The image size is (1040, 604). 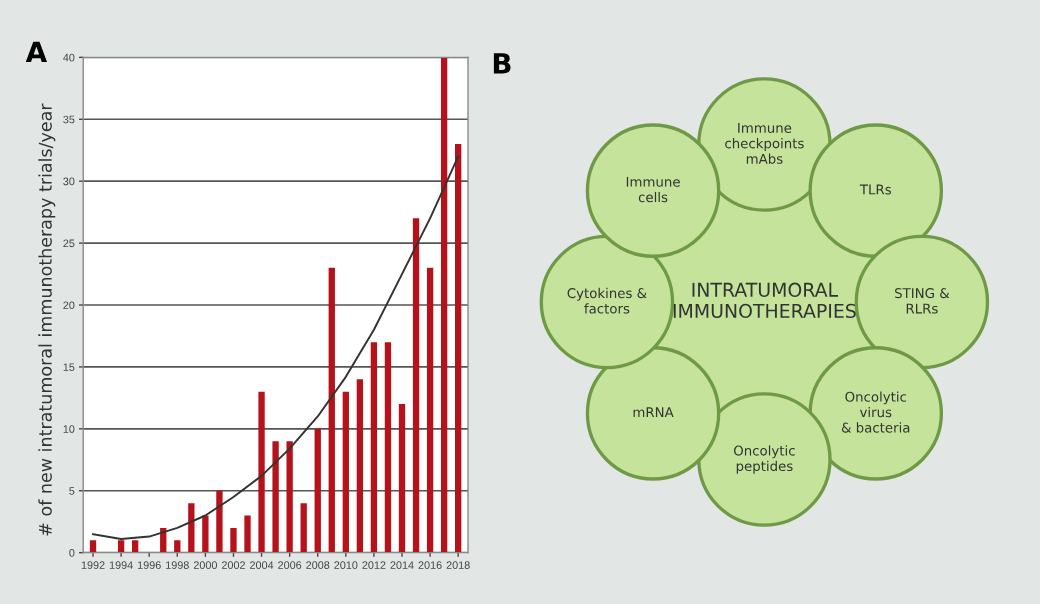 What do you see at coordinates (36, 52) in the screenshot?
I see `chart-title: A` at bounding box center [36, 52].